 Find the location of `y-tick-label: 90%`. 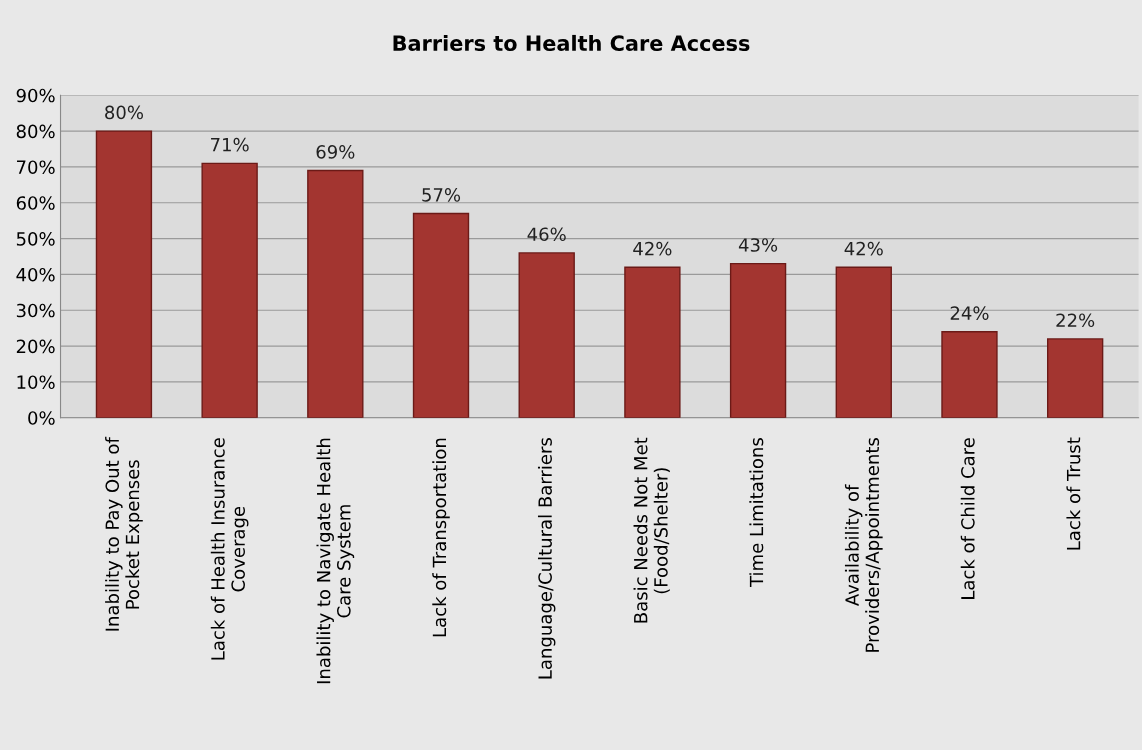

y-tick-label: 90% is located at coordinates (35, 95).